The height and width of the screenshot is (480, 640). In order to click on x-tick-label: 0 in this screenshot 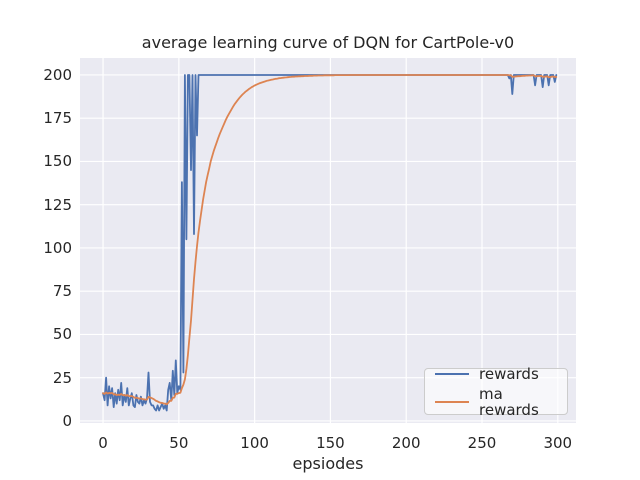, I will do `click(103, 443)`.